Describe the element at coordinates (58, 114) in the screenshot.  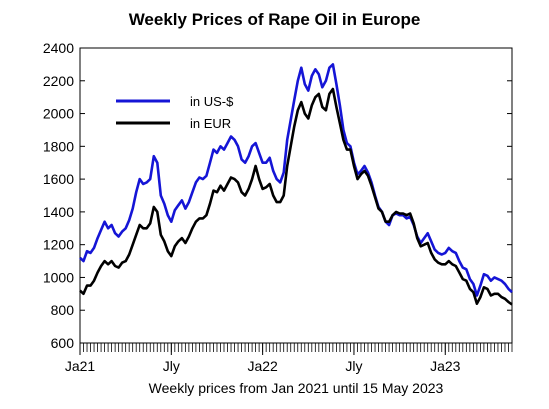
I see `y-tick-label: 2000` at that location.